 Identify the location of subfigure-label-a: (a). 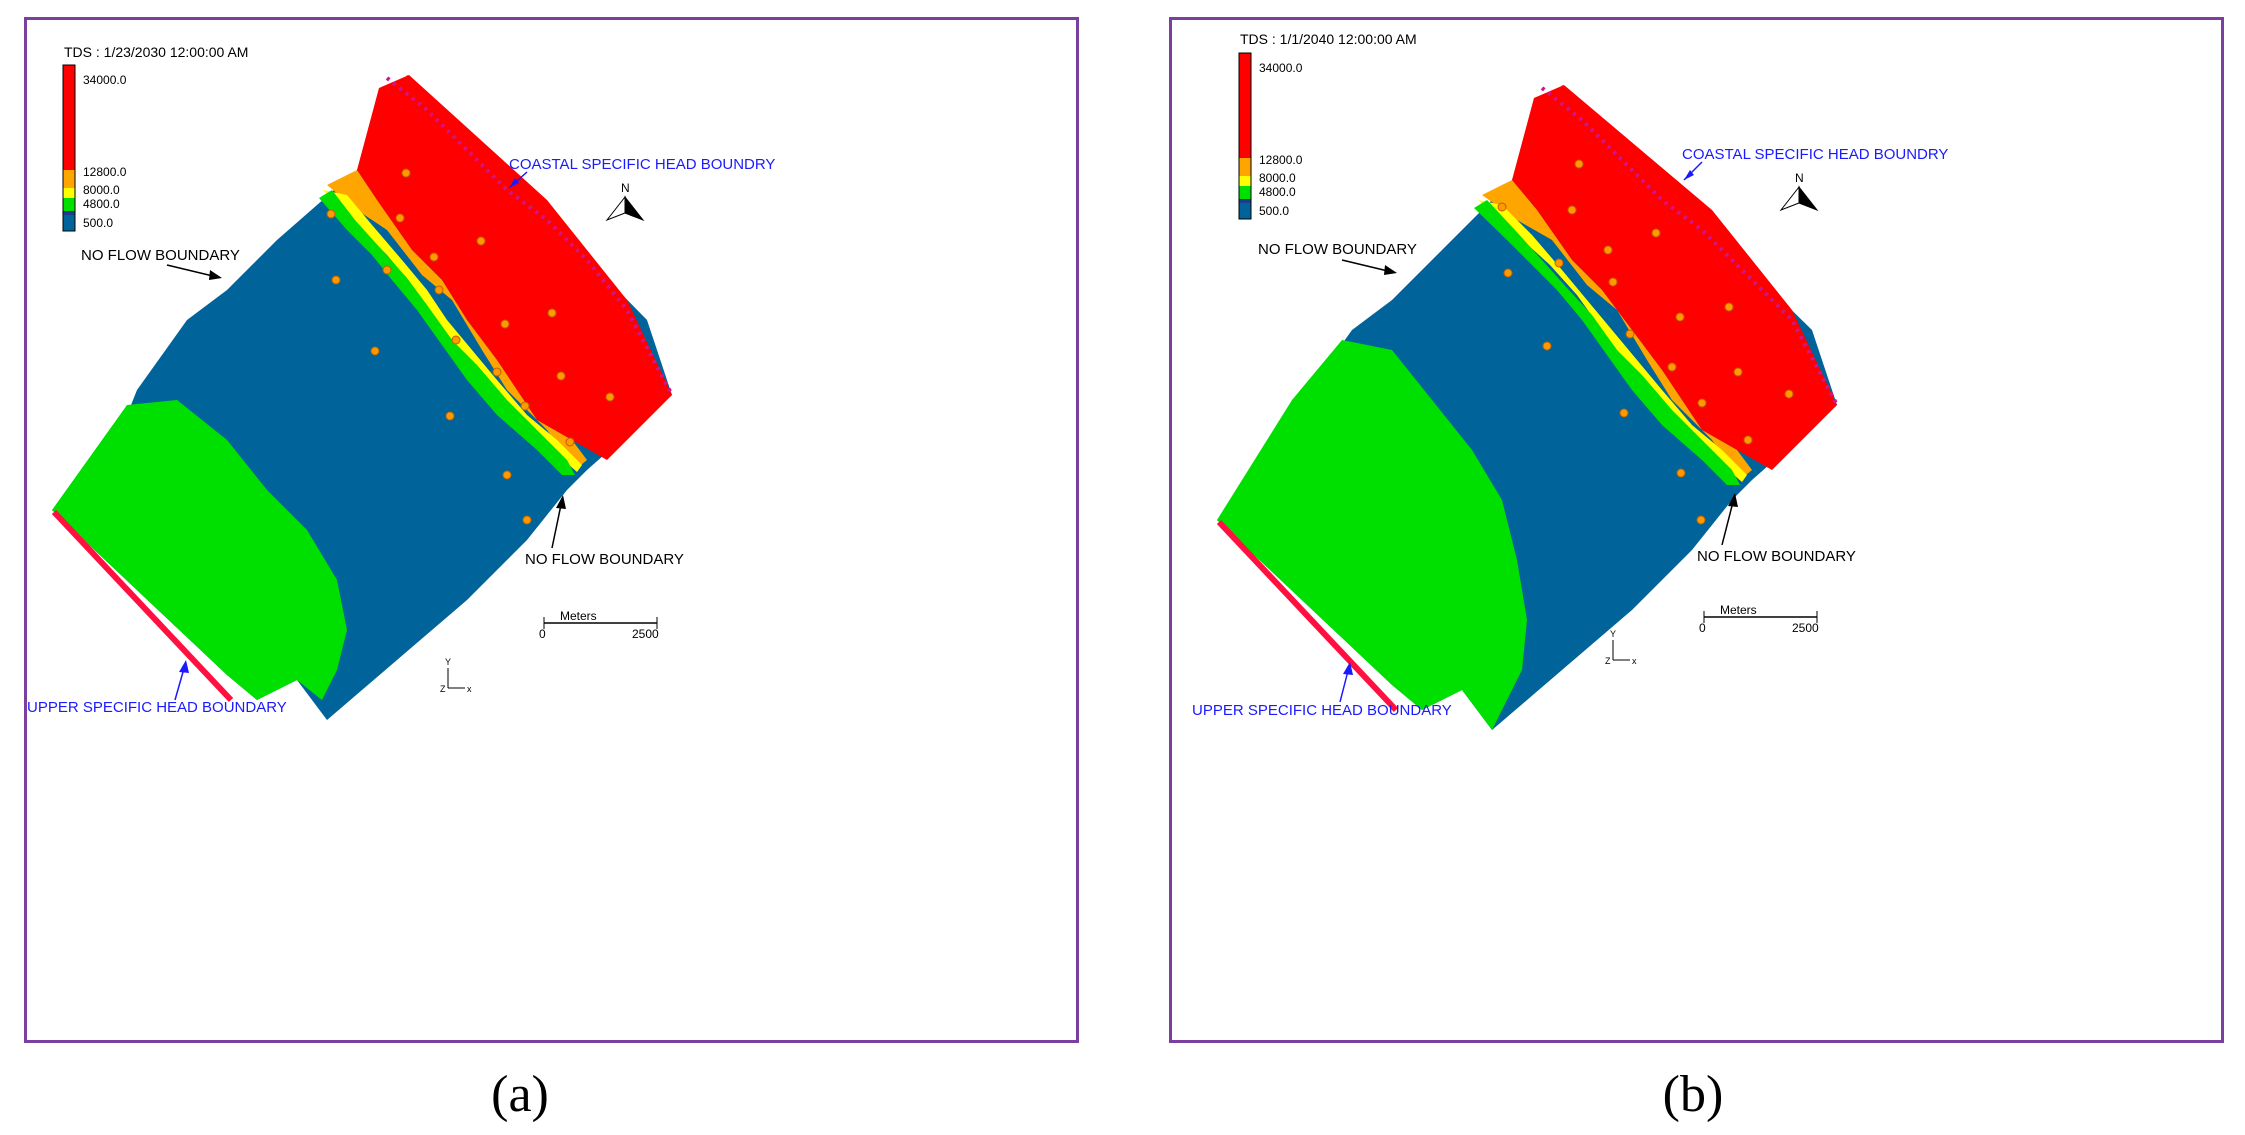
(520, 1094).